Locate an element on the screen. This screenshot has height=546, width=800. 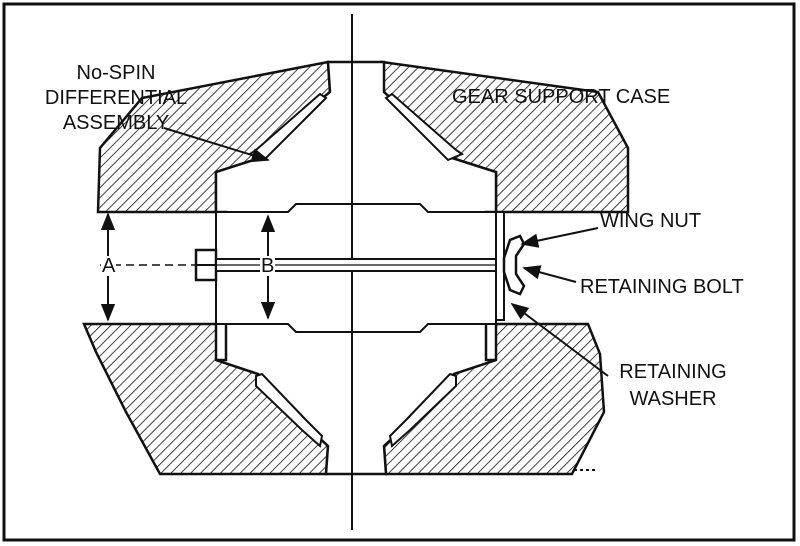
label-nospin-line2: DIFFERENTIAL is located at coordinates (116, 98).